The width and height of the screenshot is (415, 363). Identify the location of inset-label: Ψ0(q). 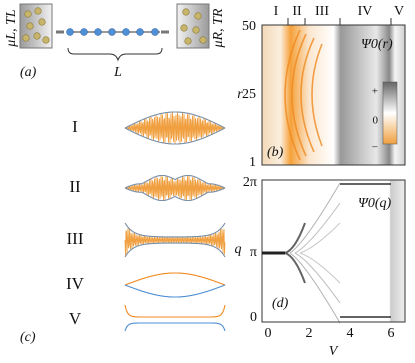
(375, 203).